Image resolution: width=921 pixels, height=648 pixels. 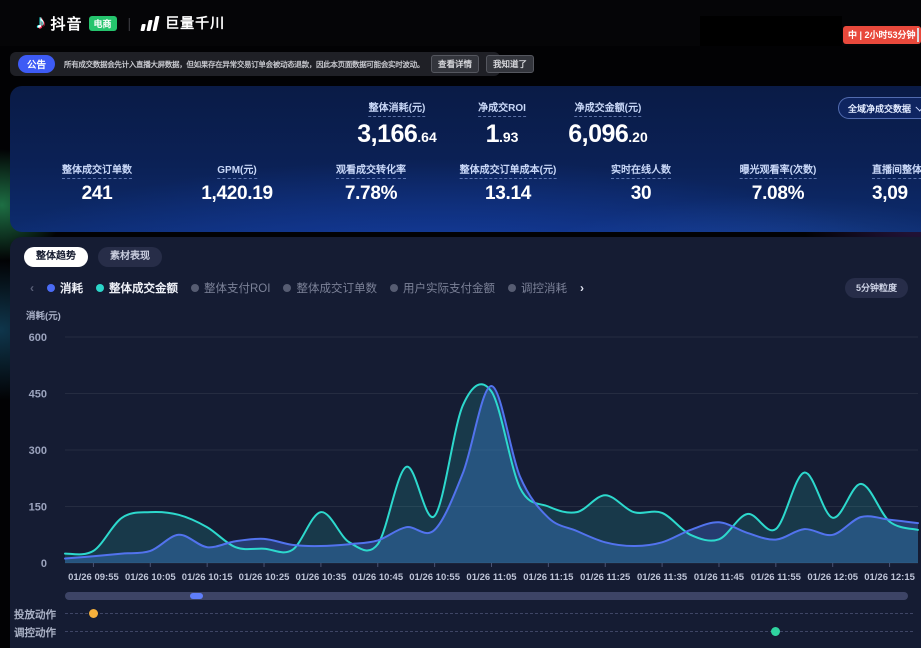 What do you see at coordinates (486, 596) in the screenshot?
I see `chart-scrollbar-track` at bounding box center [486, 596].